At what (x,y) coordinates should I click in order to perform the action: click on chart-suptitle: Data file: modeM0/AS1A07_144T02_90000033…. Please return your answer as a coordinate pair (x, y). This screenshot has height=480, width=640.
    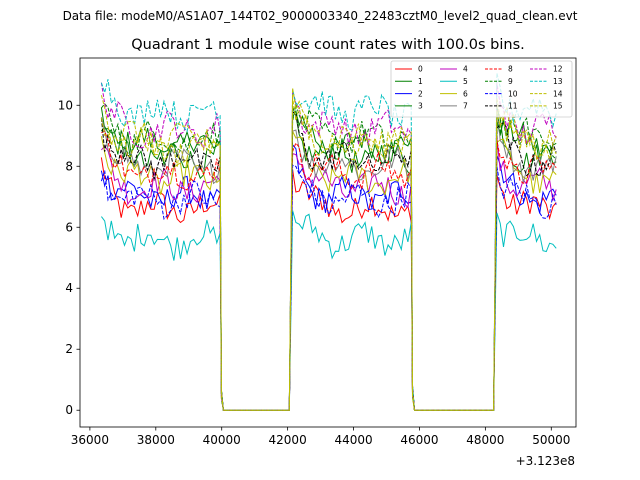
    Looking at the image, I should click on (320, 16).